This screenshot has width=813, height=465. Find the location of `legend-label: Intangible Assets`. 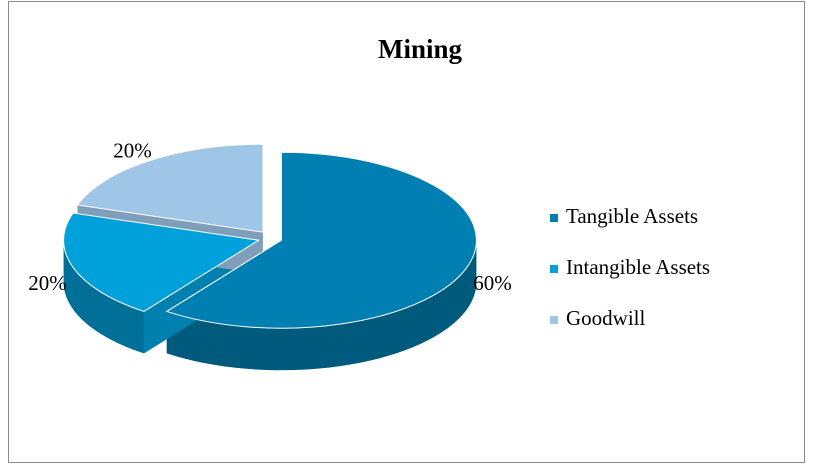

legend-label: Intangible Assets is located at coordinates (638, 267).